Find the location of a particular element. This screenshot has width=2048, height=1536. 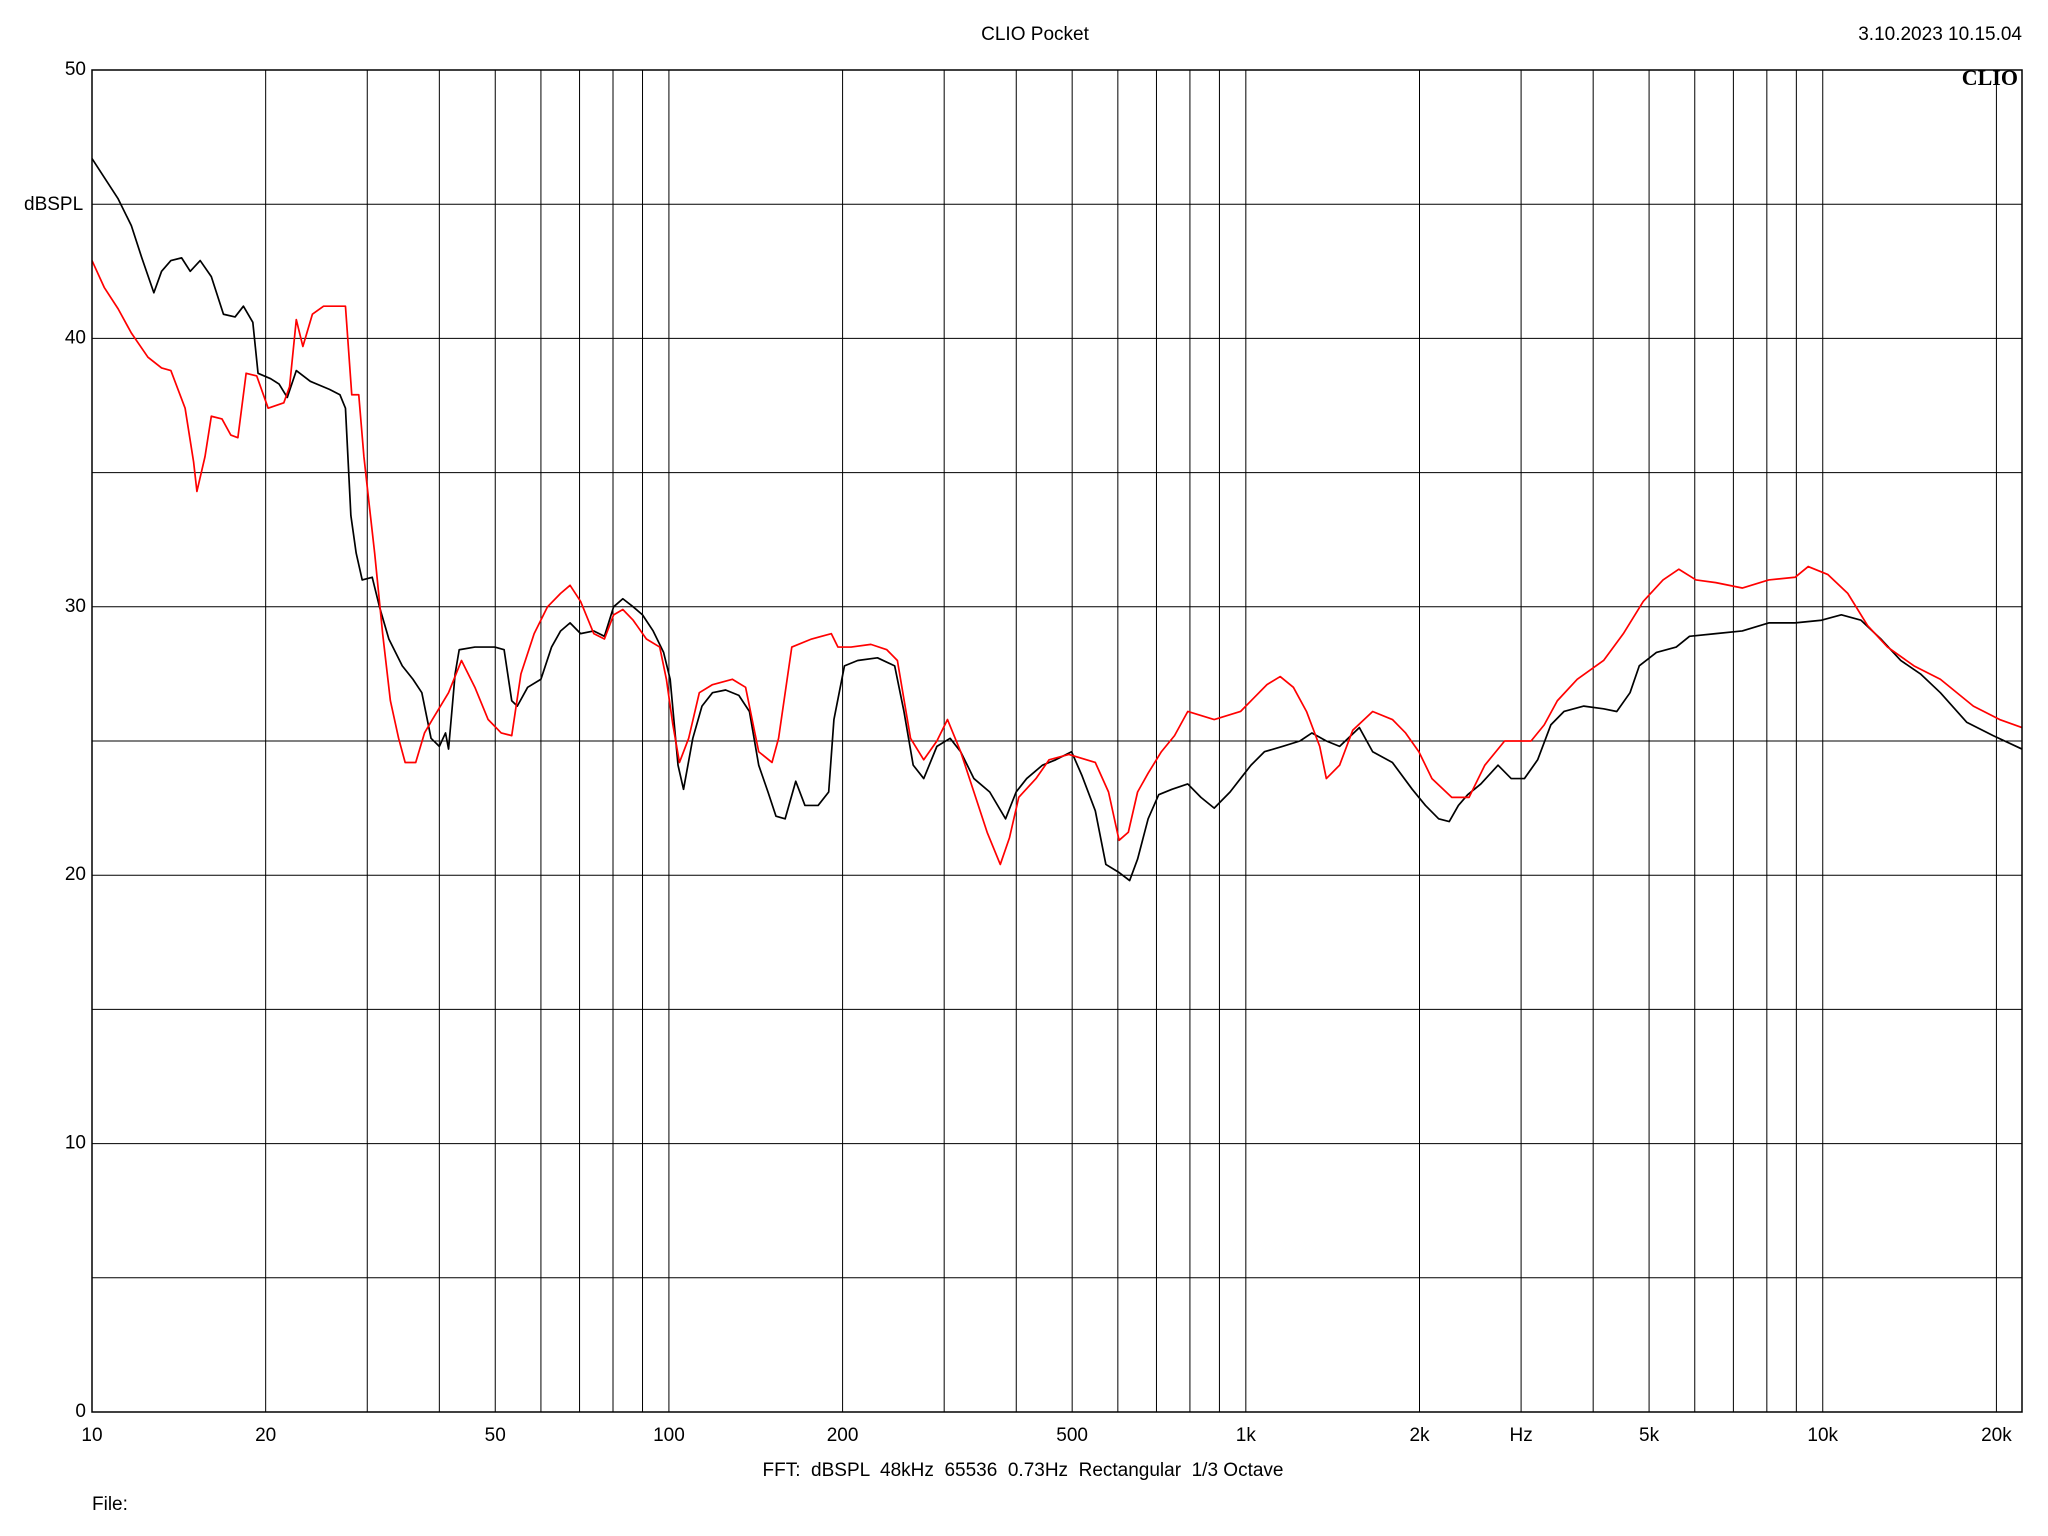

x-tick-label: 10k is located at coordinates (1822, 1435).